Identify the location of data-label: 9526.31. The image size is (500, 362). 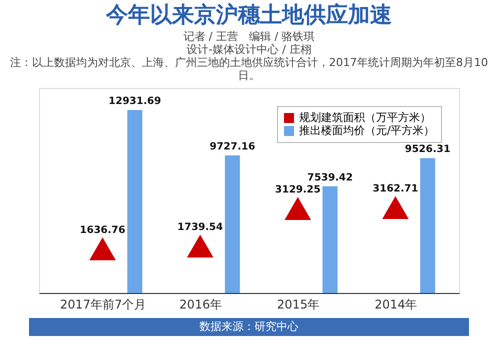
(427, 150).